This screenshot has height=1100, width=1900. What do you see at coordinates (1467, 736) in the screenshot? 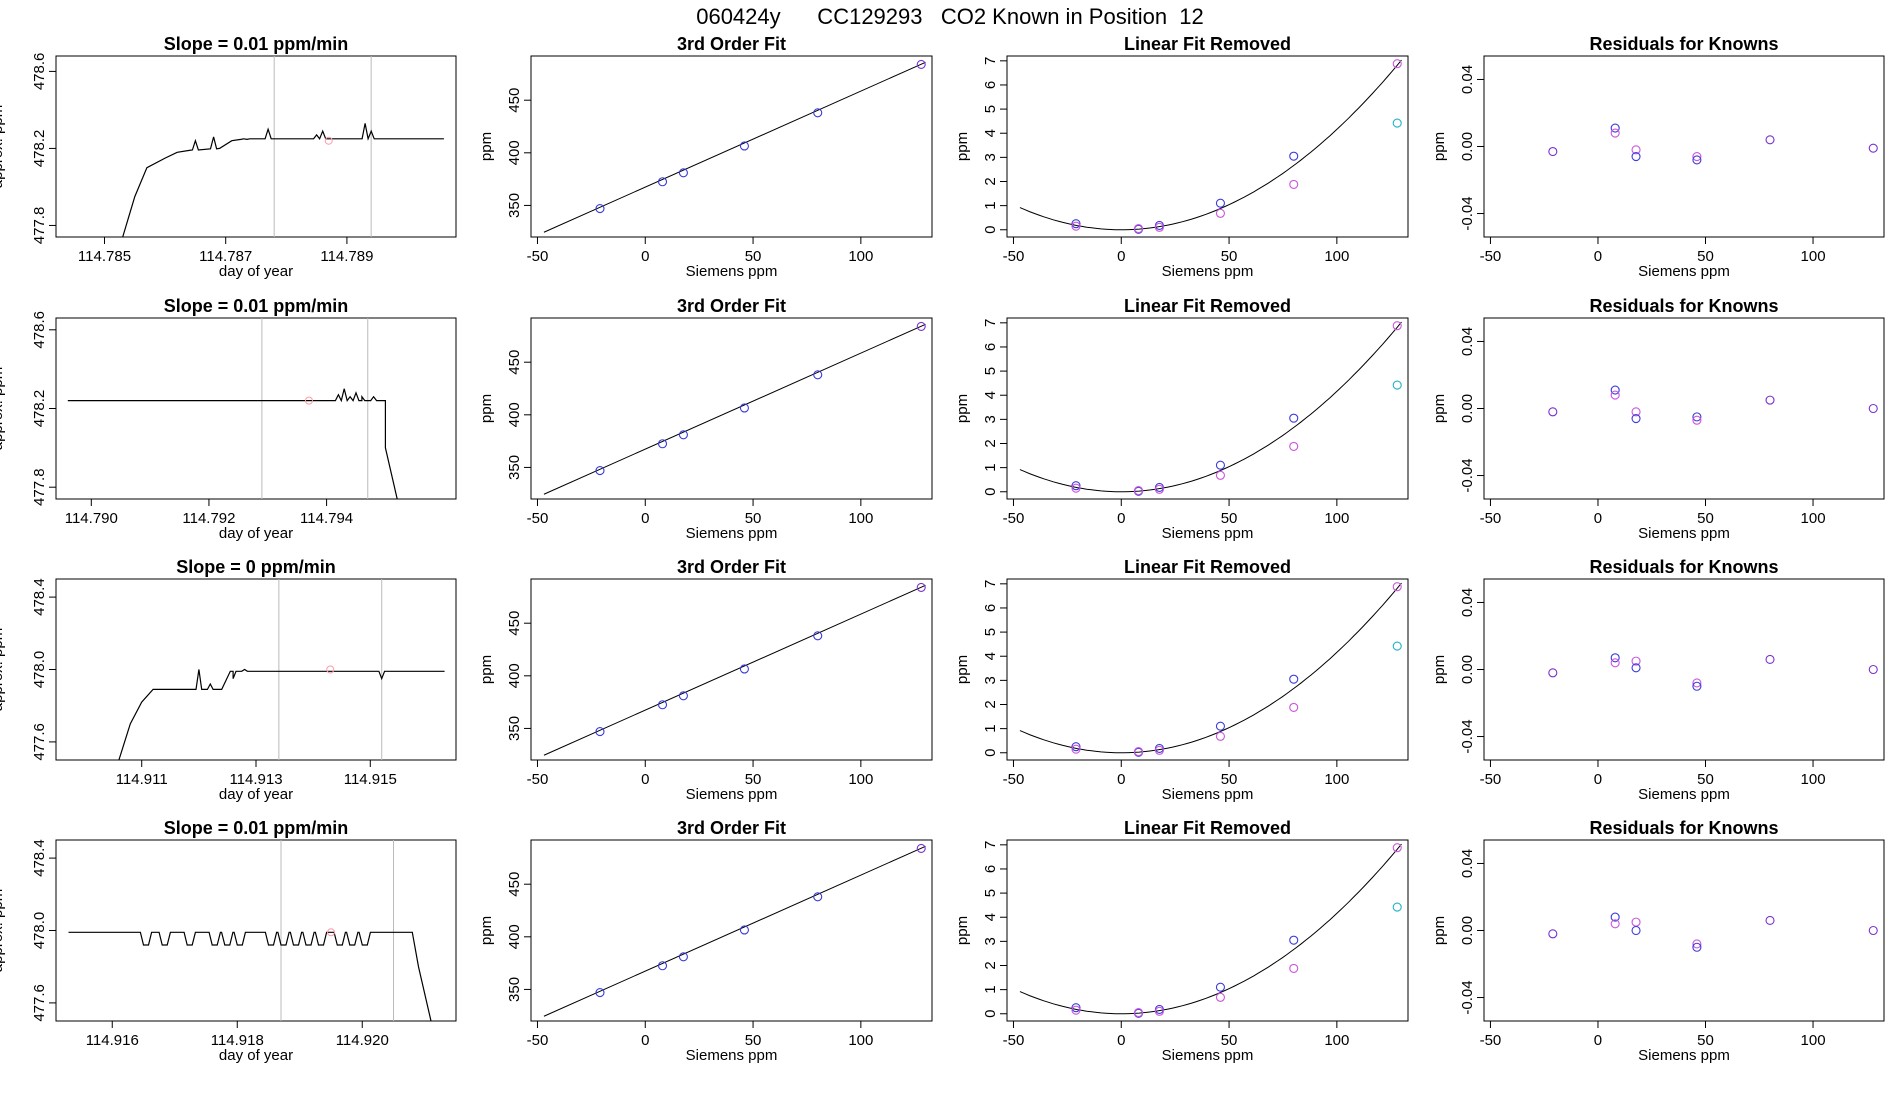
I see `y-tick-label: -0.04` at bounding box center [1467, 736].